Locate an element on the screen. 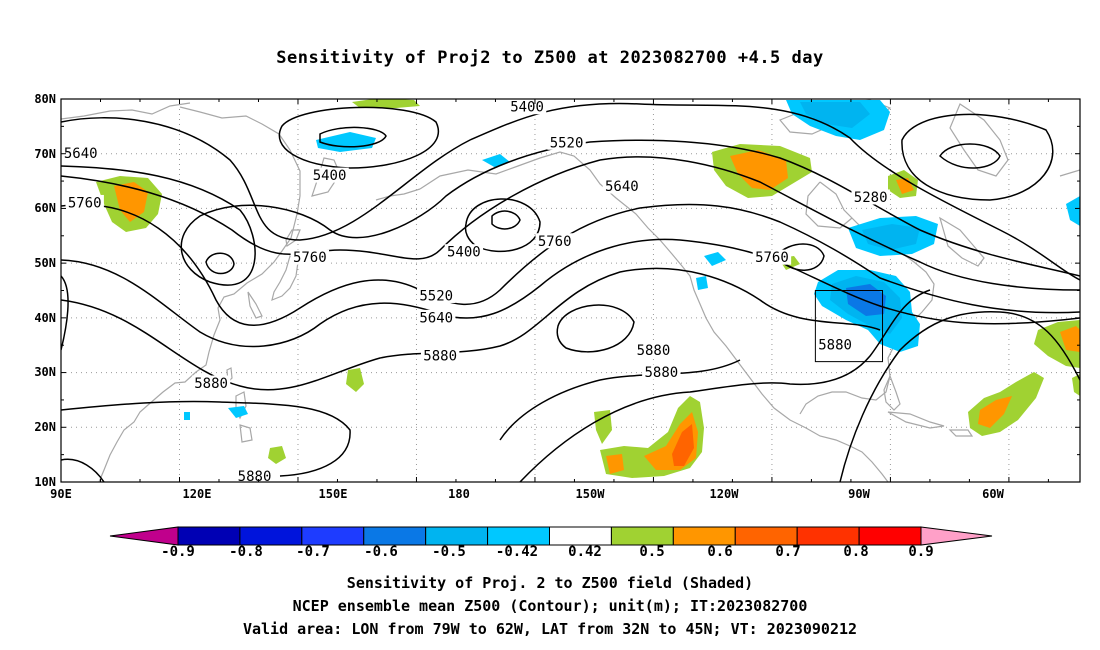  lon-label-180: 180 is located at coordinates (459, 494).